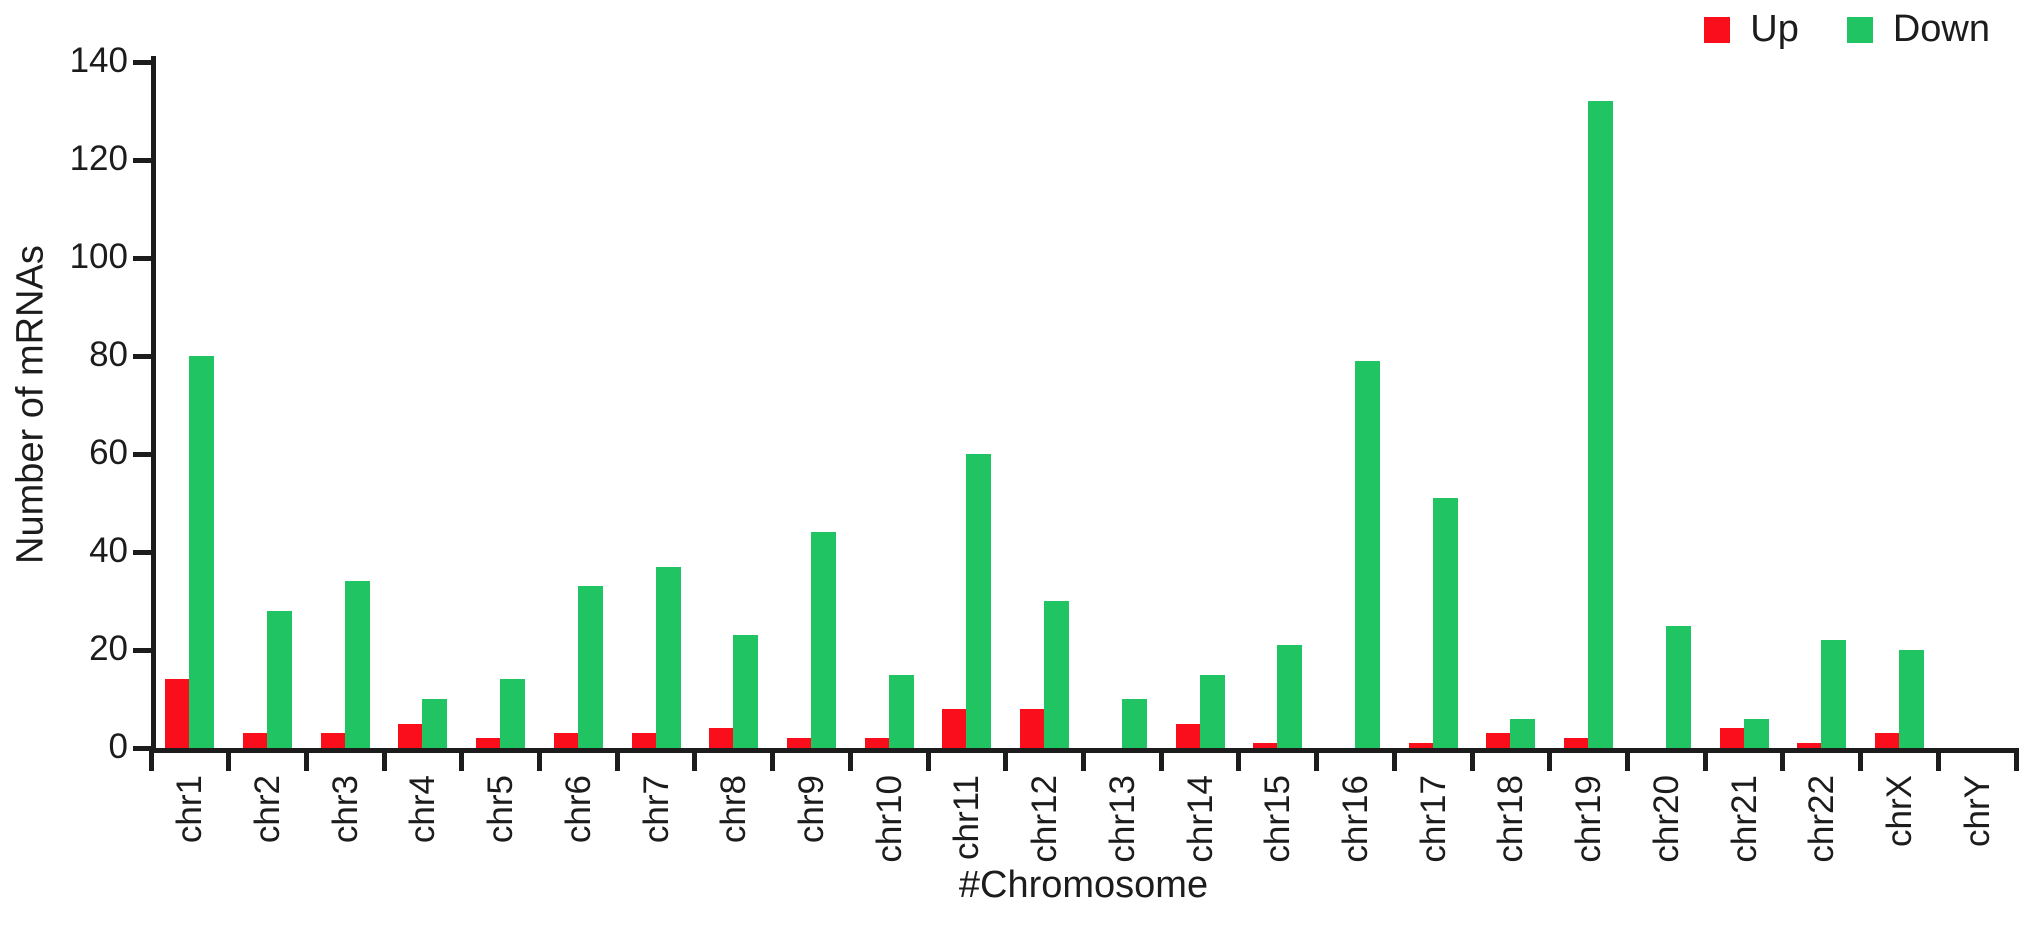  Describe the element at coordinates (1523, 733) in the screenshot. I see `bar-down-chr18` at that location.